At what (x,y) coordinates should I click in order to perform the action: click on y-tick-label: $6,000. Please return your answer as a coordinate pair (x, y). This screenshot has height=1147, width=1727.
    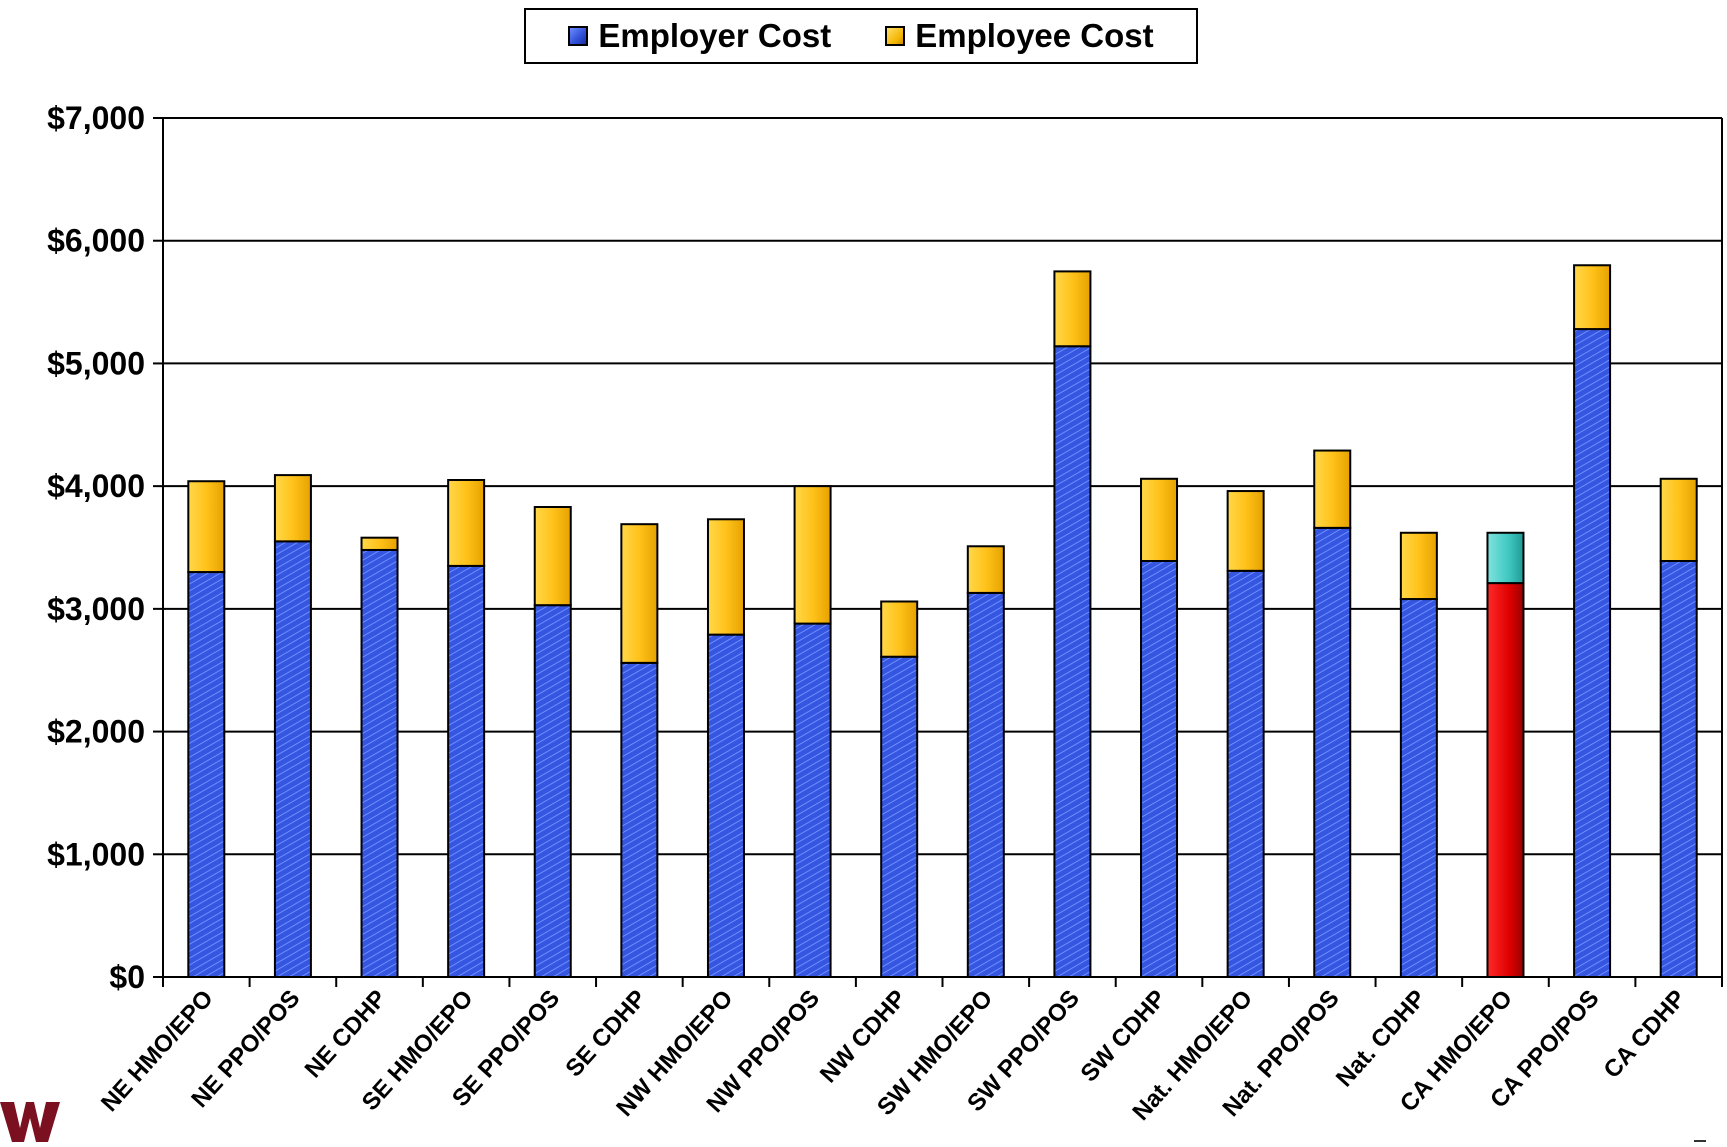
    Looking at the image, I should click on (96, 241).